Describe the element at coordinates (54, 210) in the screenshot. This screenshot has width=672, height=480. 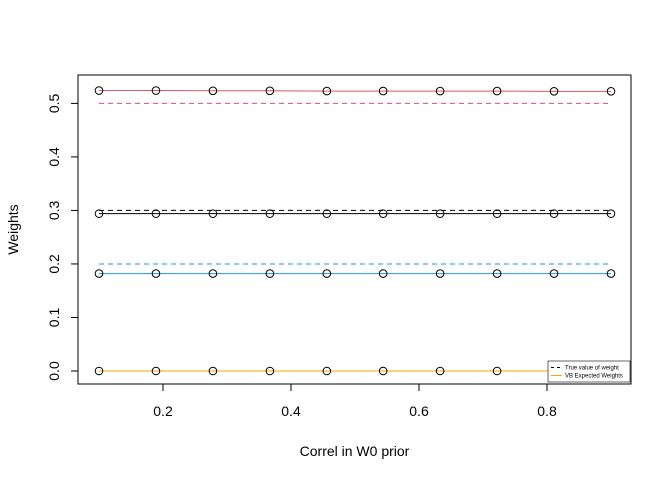
I see `y-tick-label-3: 0.3` at that location.